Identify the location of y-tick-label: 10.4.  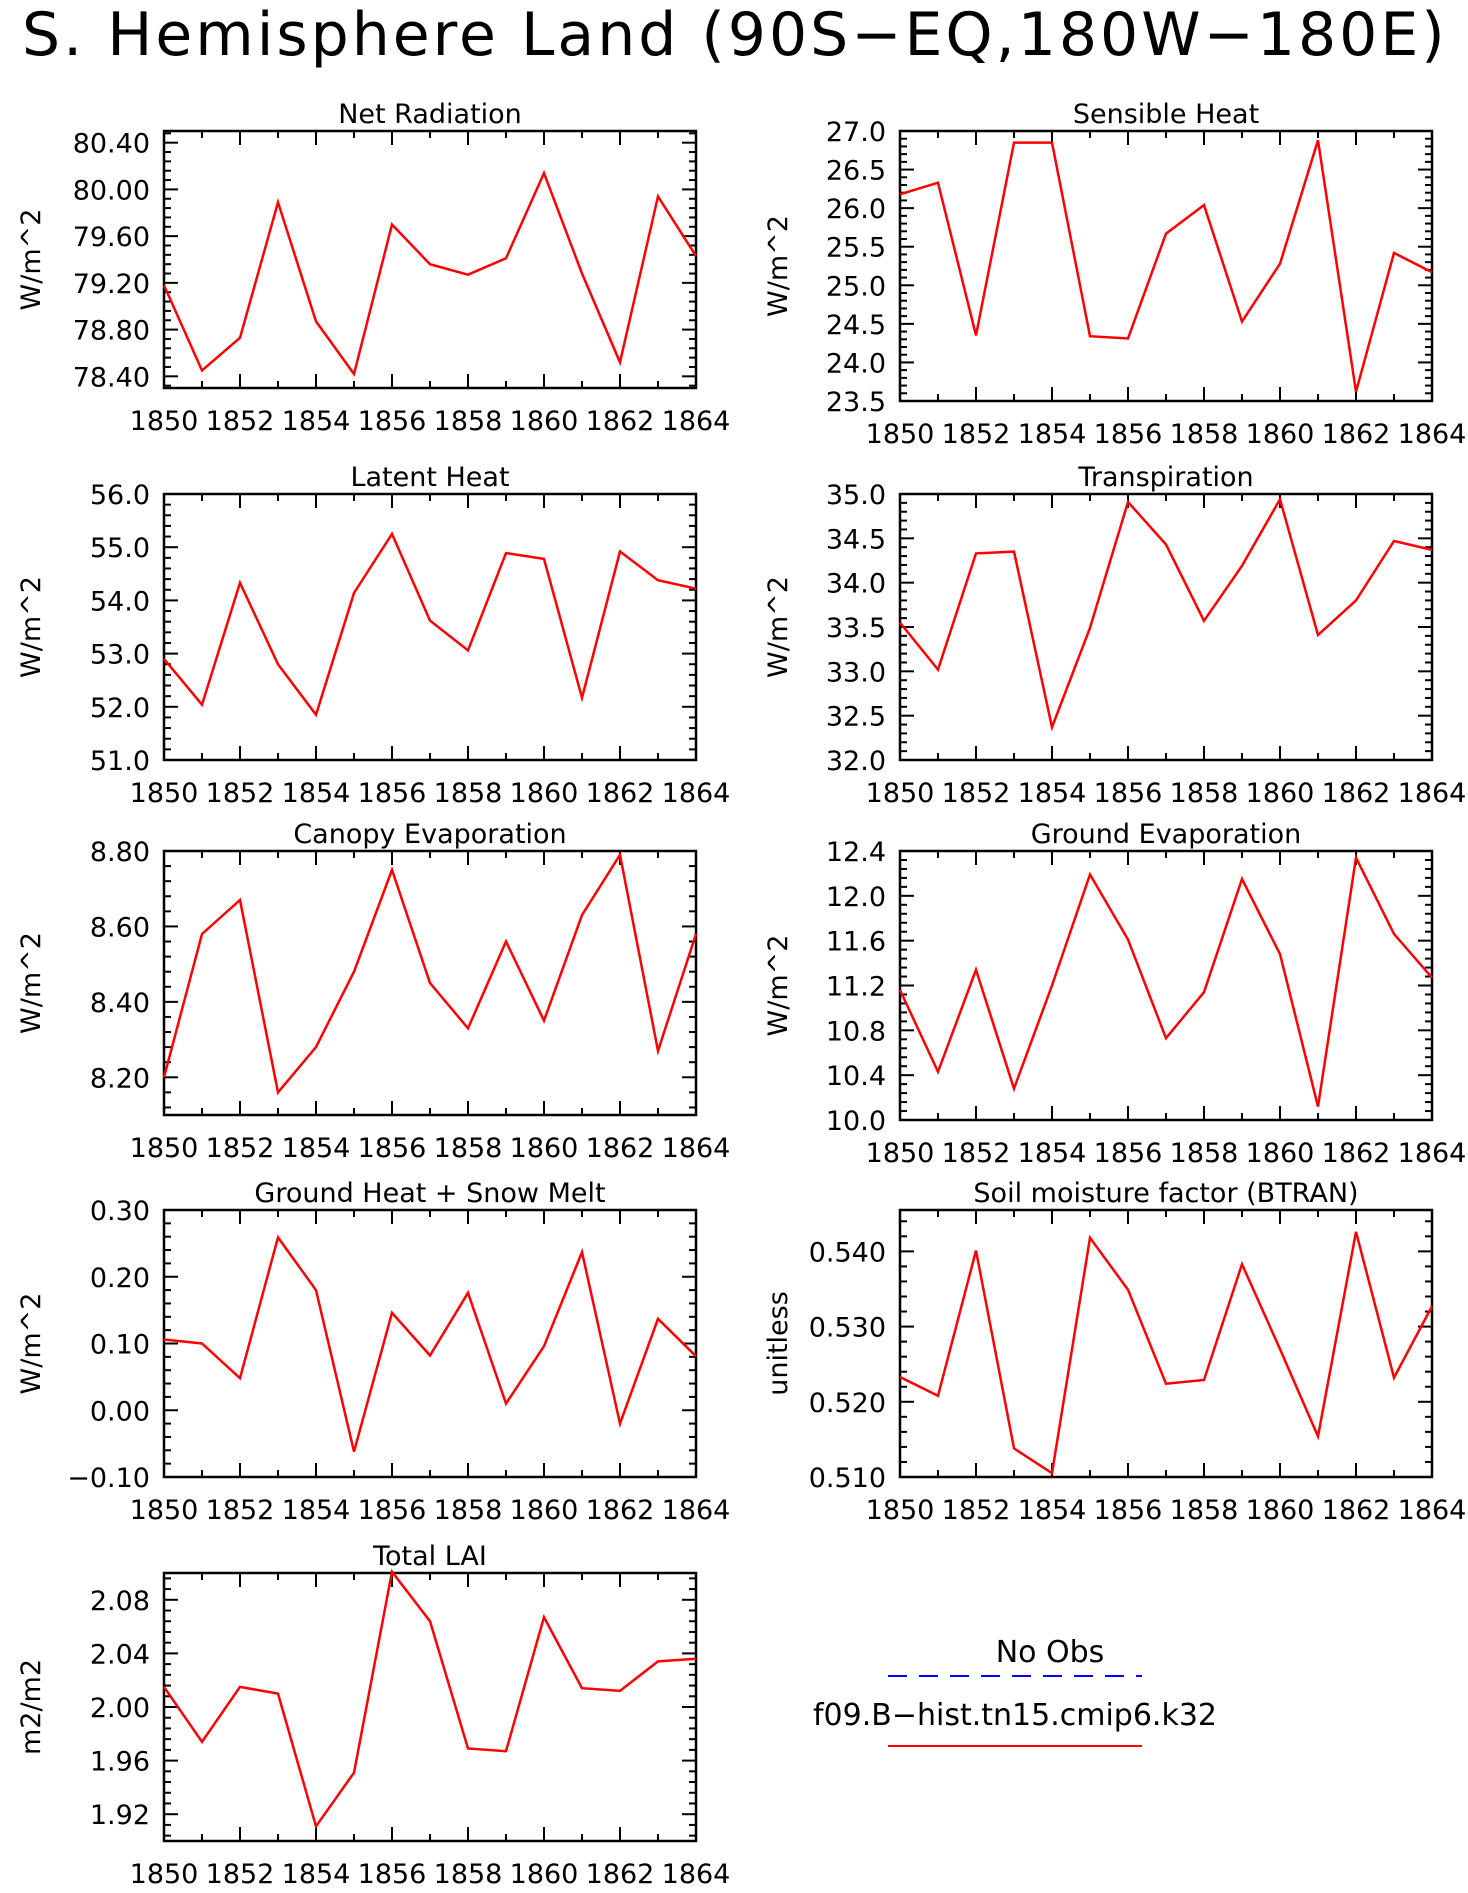
(856, 1076).